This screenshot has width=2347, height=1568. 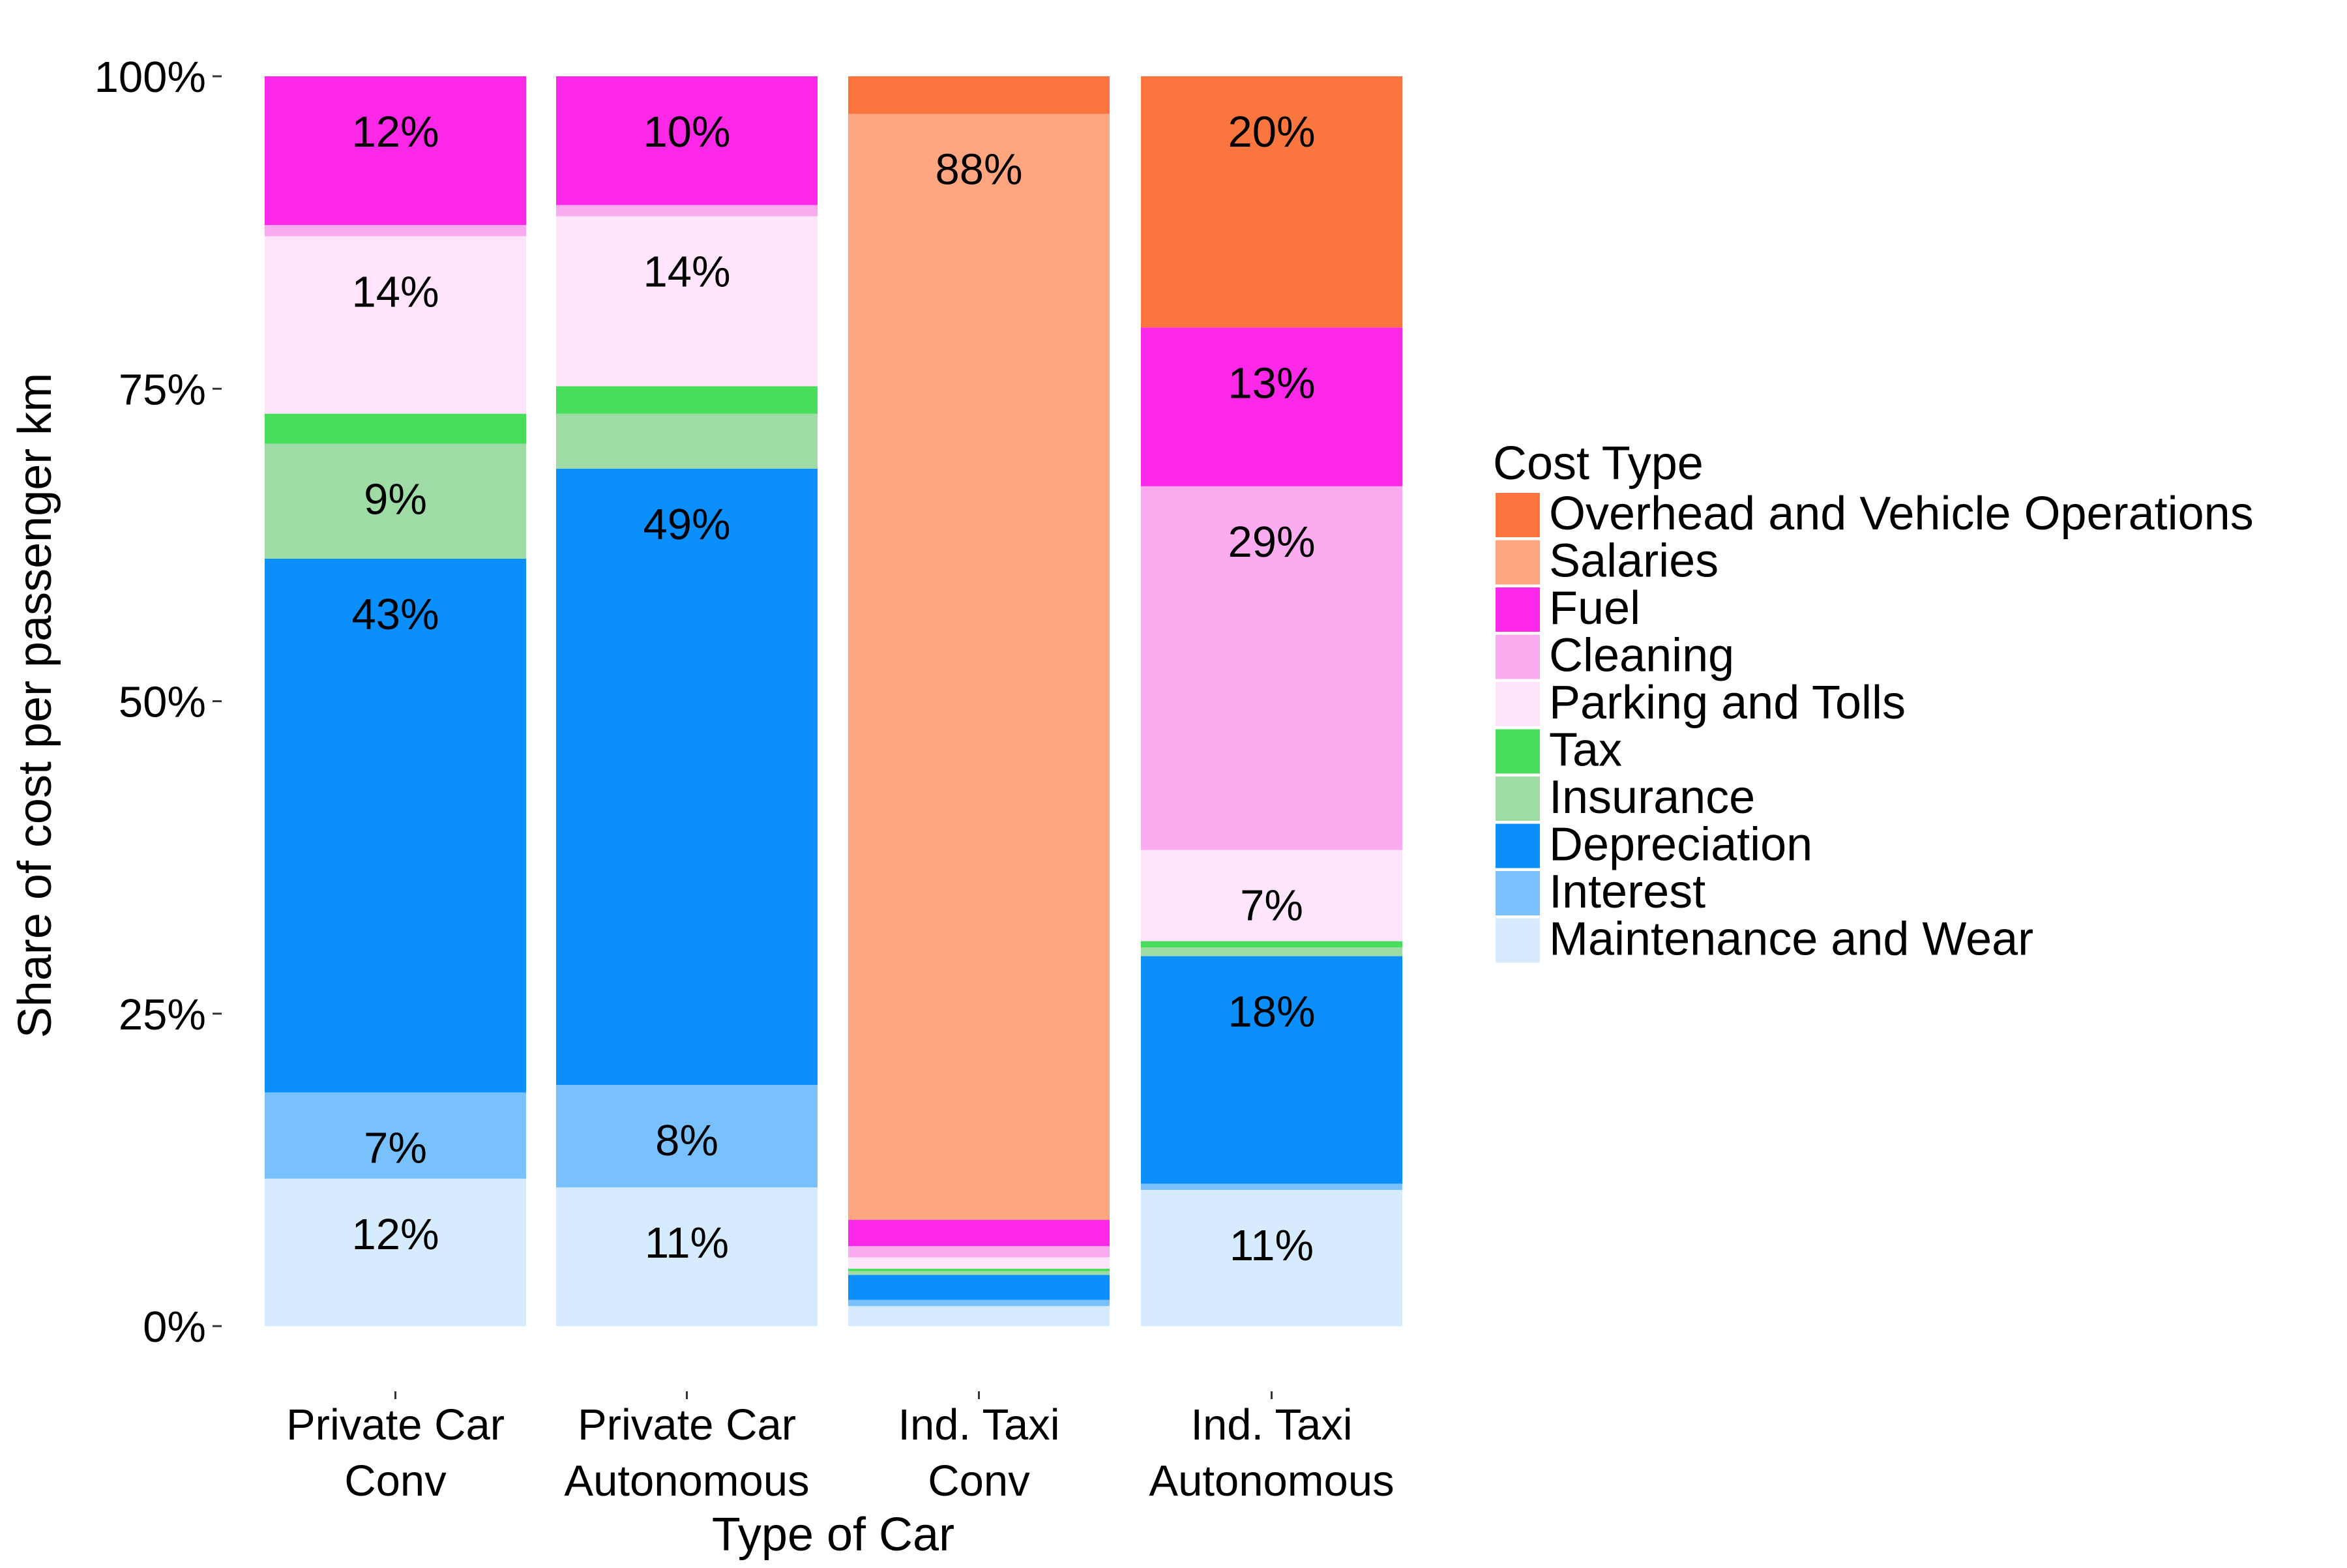 I want to click on x-tick-label: Private Car Autonomous, so click(x=687, y=1453).